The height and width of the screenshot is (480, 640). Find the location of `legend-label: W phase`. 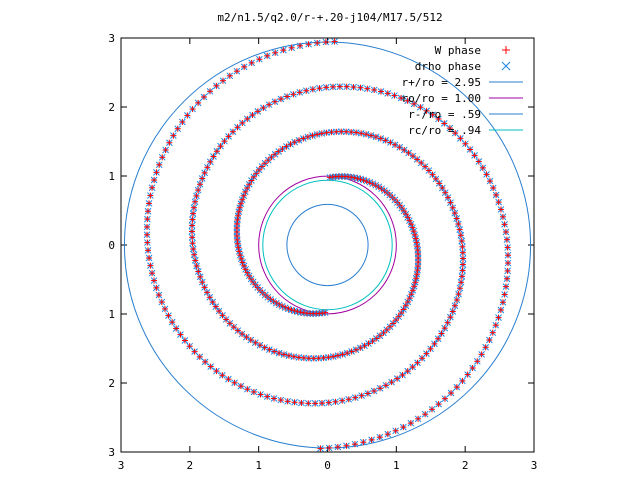

legend-label: W phase is located at coordinates (458, 50).